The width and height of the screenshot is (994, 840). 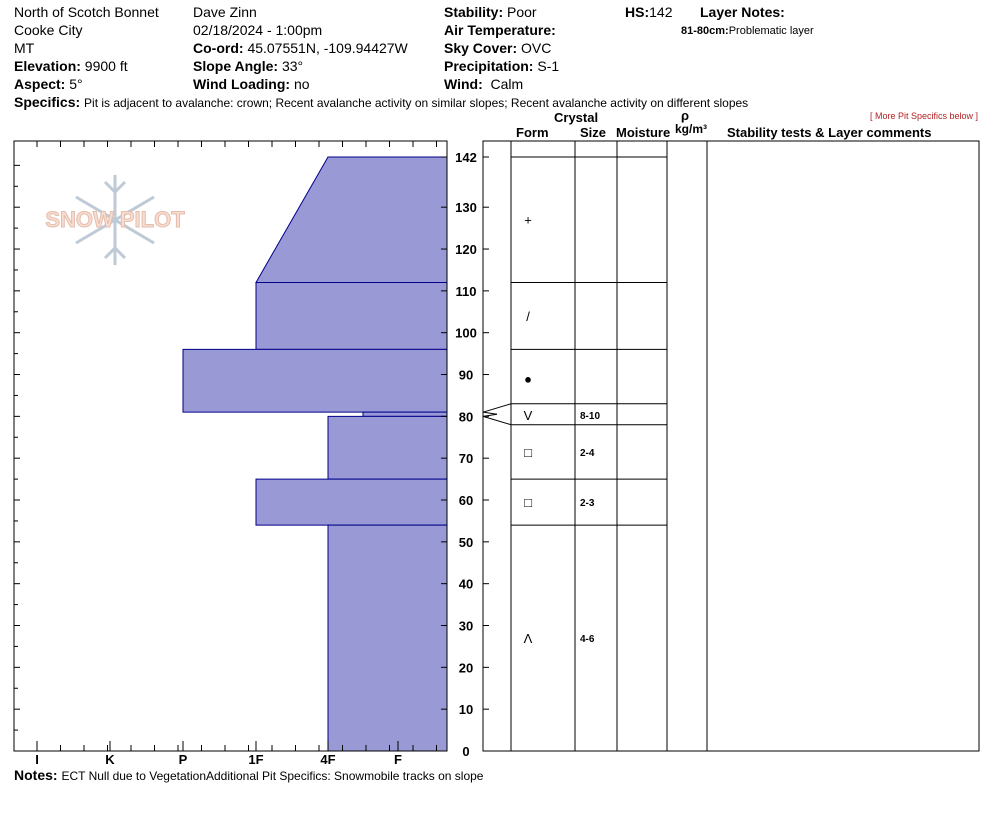 I want to click on precip-value: S-1, so click(x=548, y=66).